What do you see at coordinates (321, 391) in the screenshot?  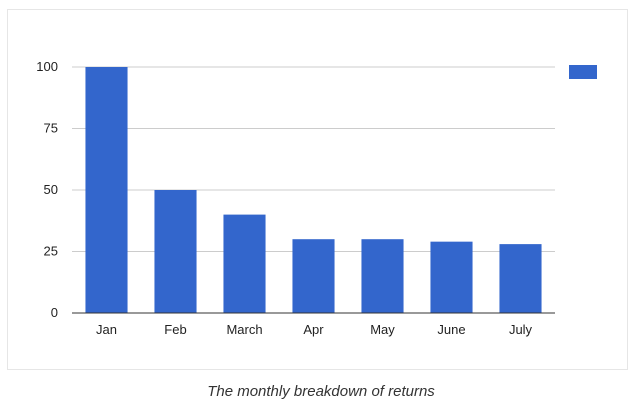 I see `chart-caption: The monthly breakdown of returns` at bounding box center [321, 391].